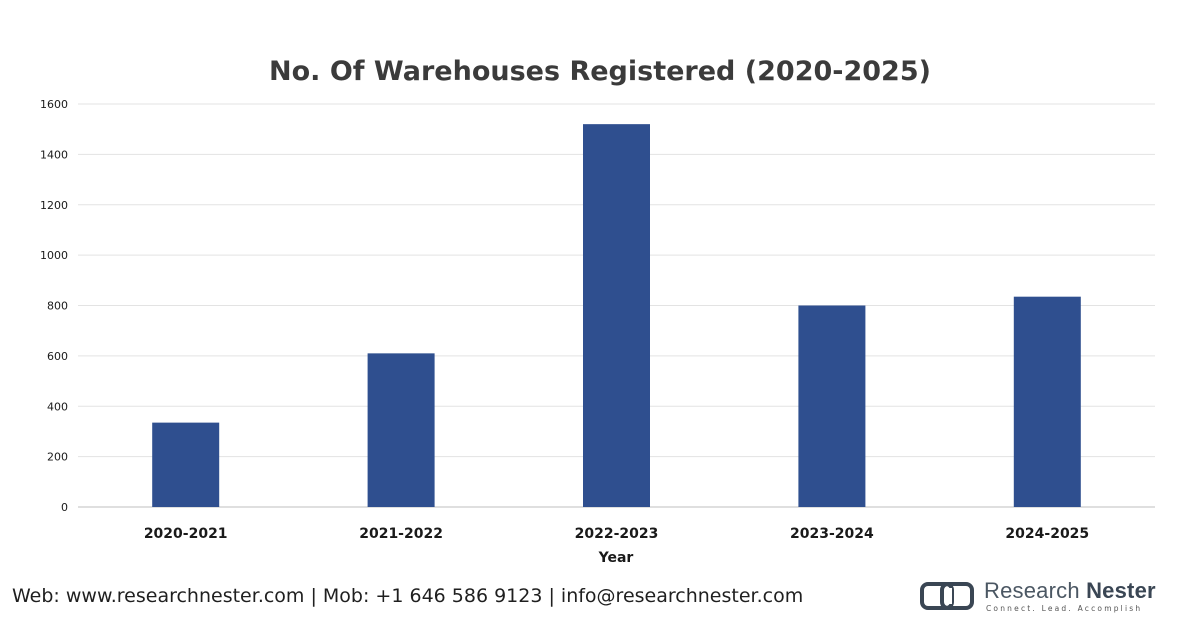  Describe the element at coordinates (186, 534) in the screenshot. I see `x-tick-label: 2020-2021` at that location.